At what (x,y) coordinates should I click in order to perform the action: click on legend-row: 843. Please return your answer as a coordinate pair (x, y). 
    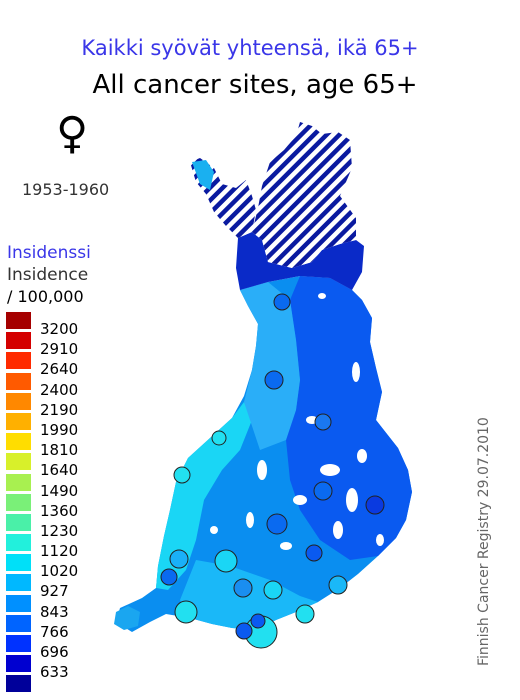
    Looking at the image, I should click on (61, 607).